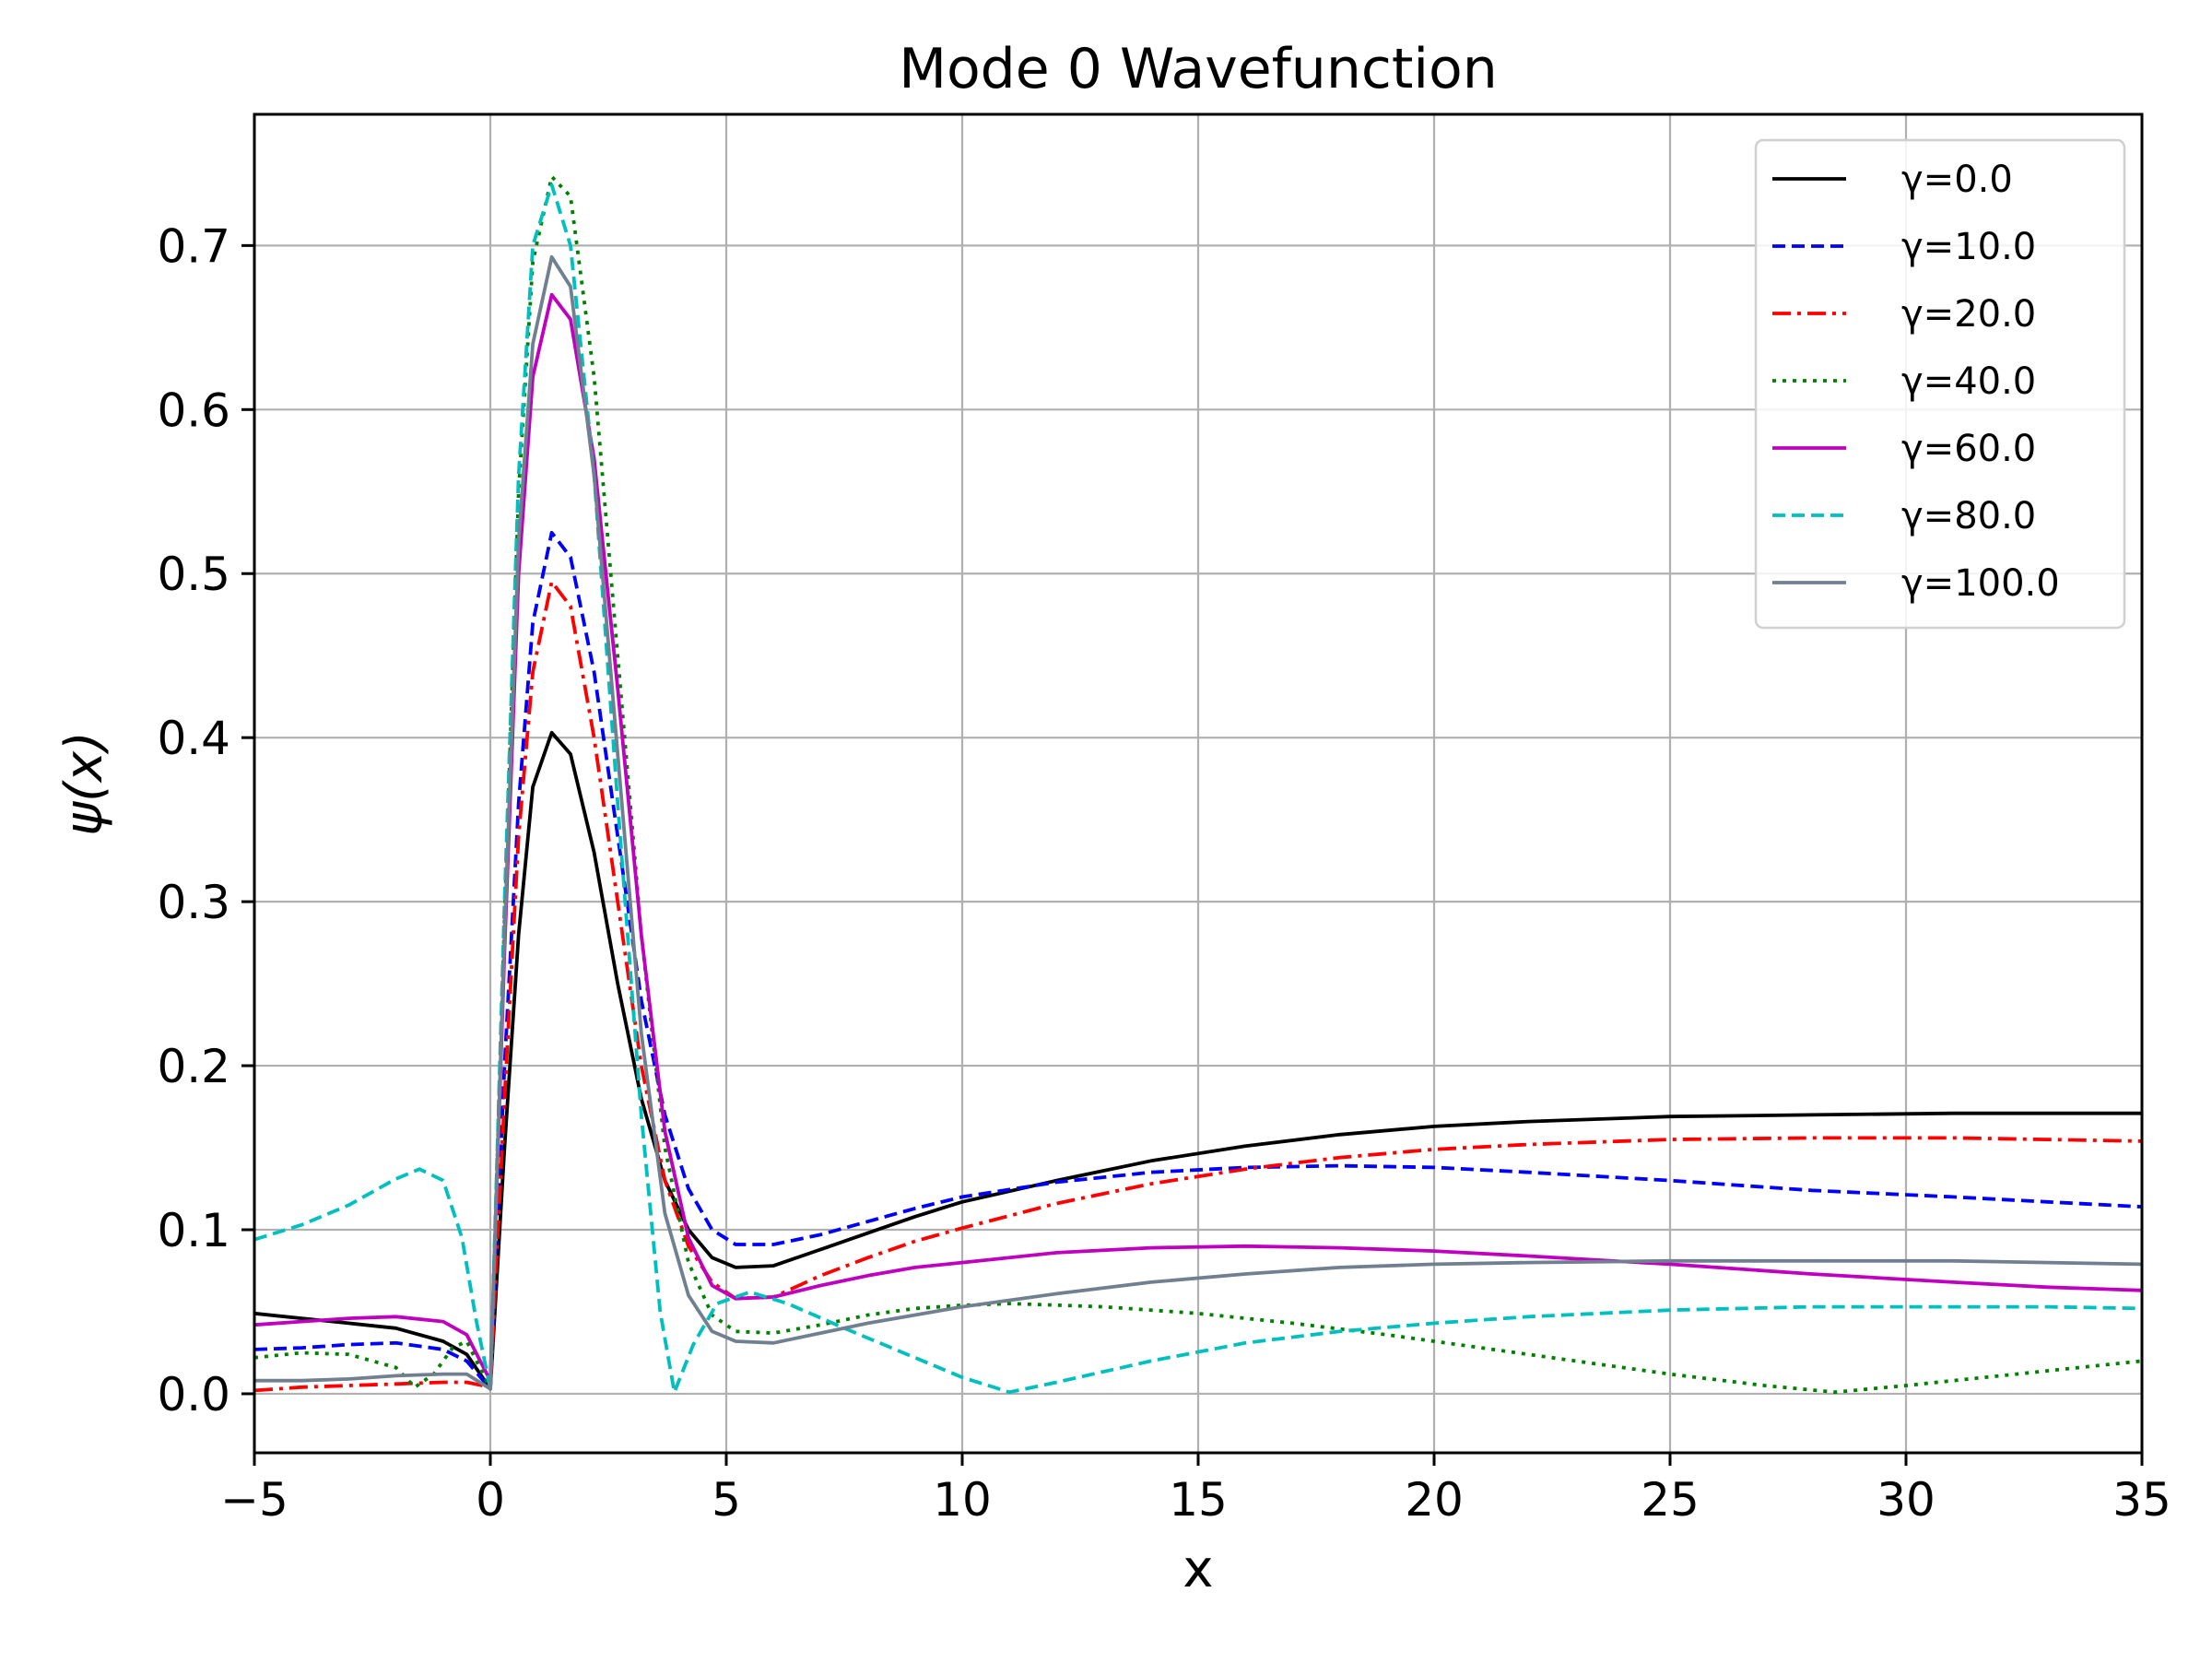 The width and height of the screenshot is (2212, 1663). What do you see at coordinates (1968, 247) in the screenshot?
I see `legend-entry-label: γ=10.0` at bounding box center [1968, 247].